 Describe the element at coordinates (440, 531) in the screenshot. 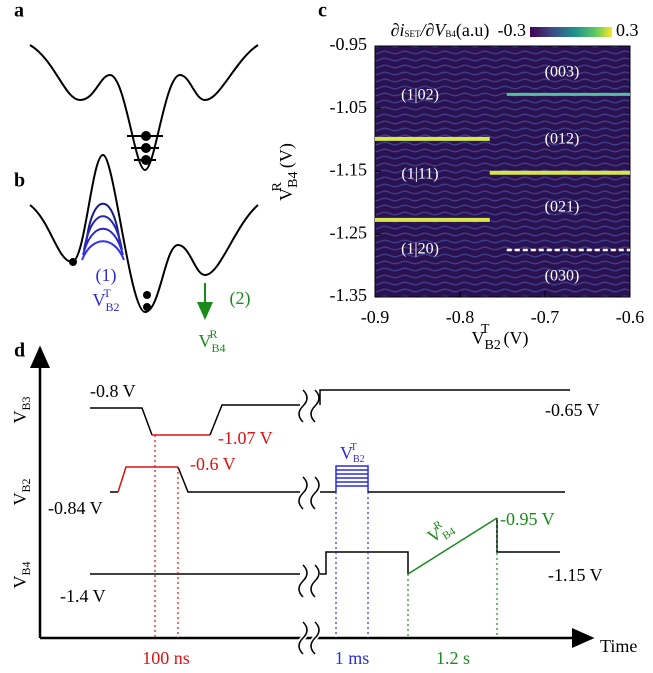

I see `ramp-label: VB4R` at that location.